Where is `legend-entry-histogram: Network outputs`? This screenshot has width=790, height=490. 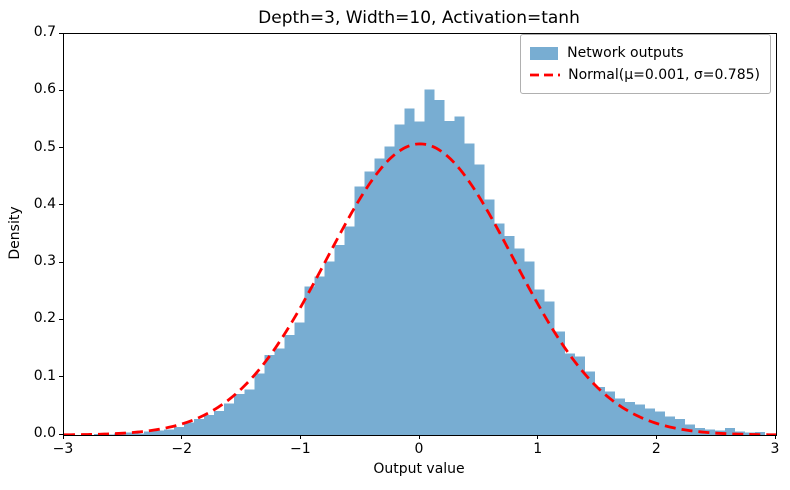 legend-entry-histogram: Network outputs is located at coordinates (645, 53).